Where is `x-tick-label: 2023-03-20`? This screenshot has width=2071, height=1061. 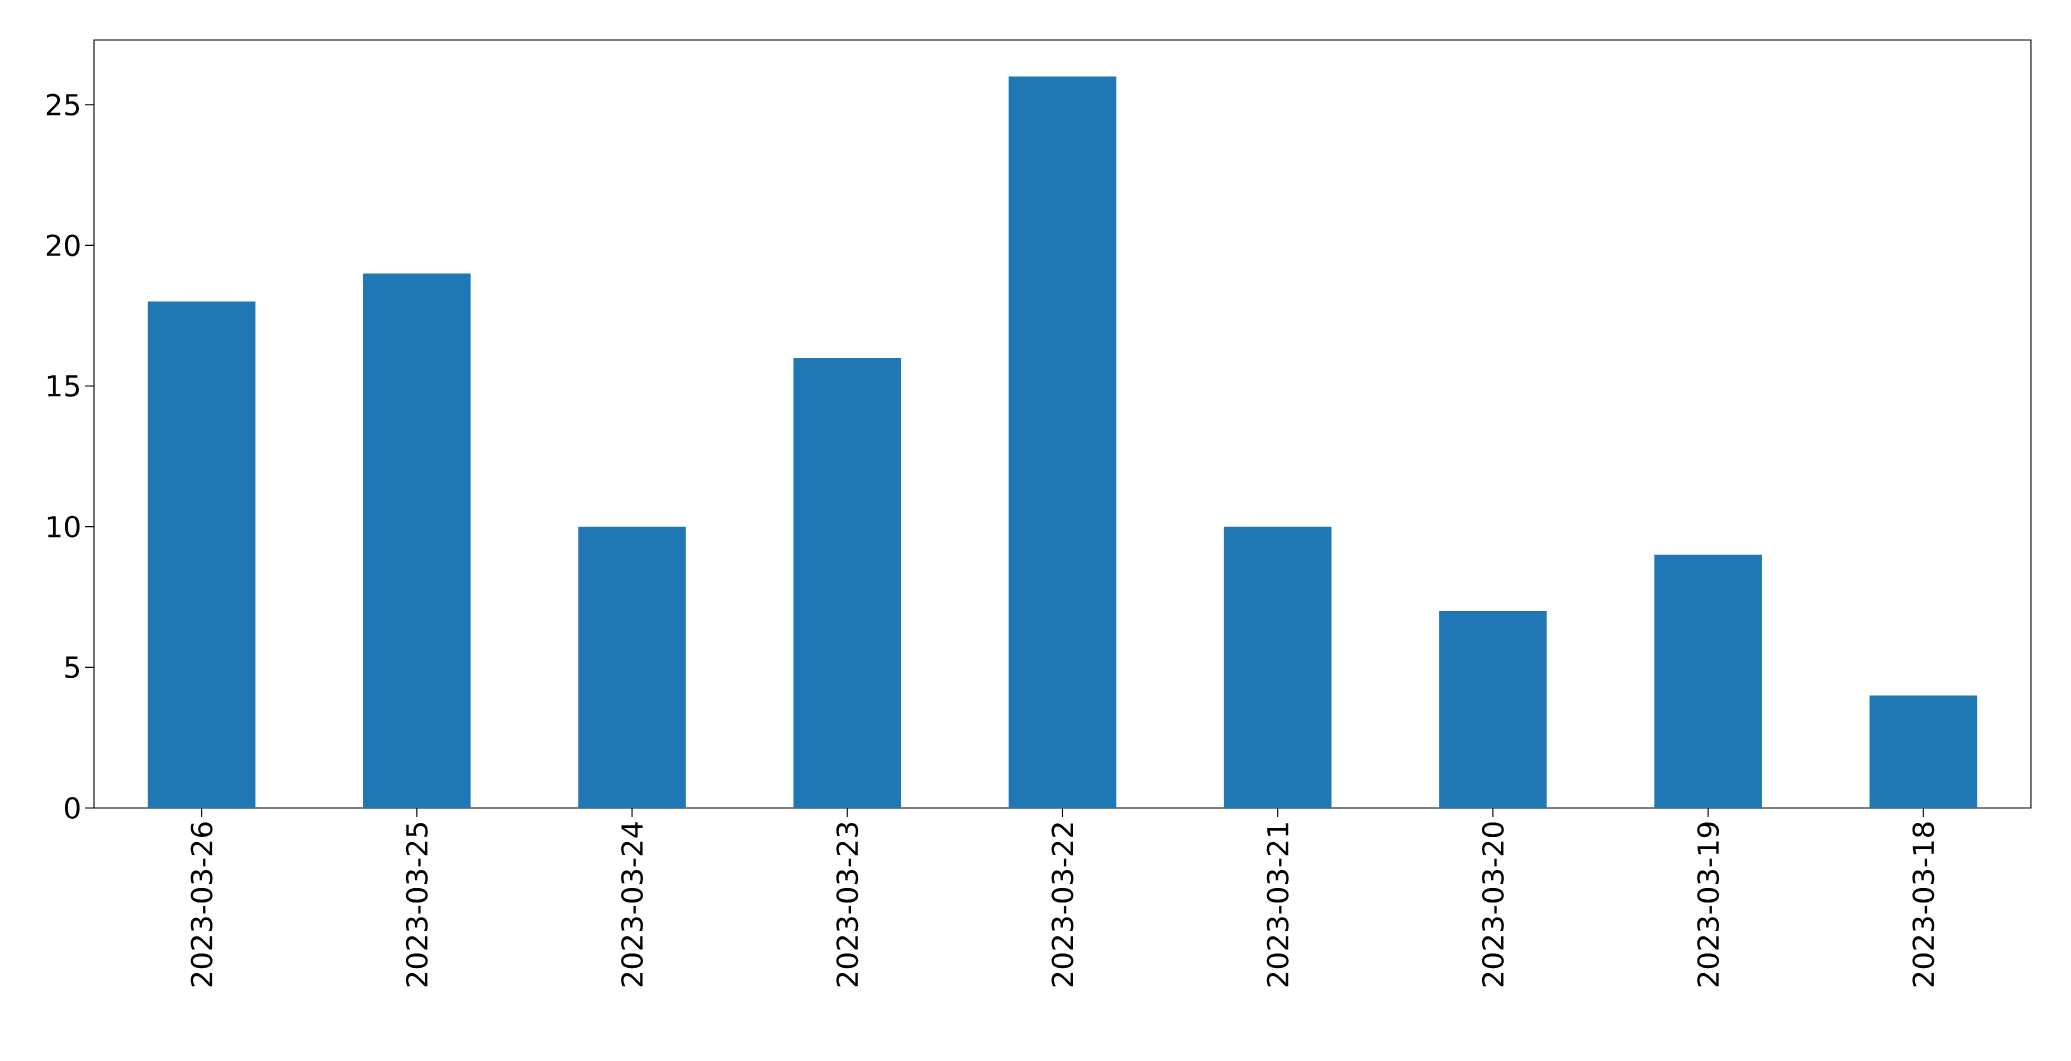 x-tick-label: 2023-03-20 is located at coordinates (1492, 904).